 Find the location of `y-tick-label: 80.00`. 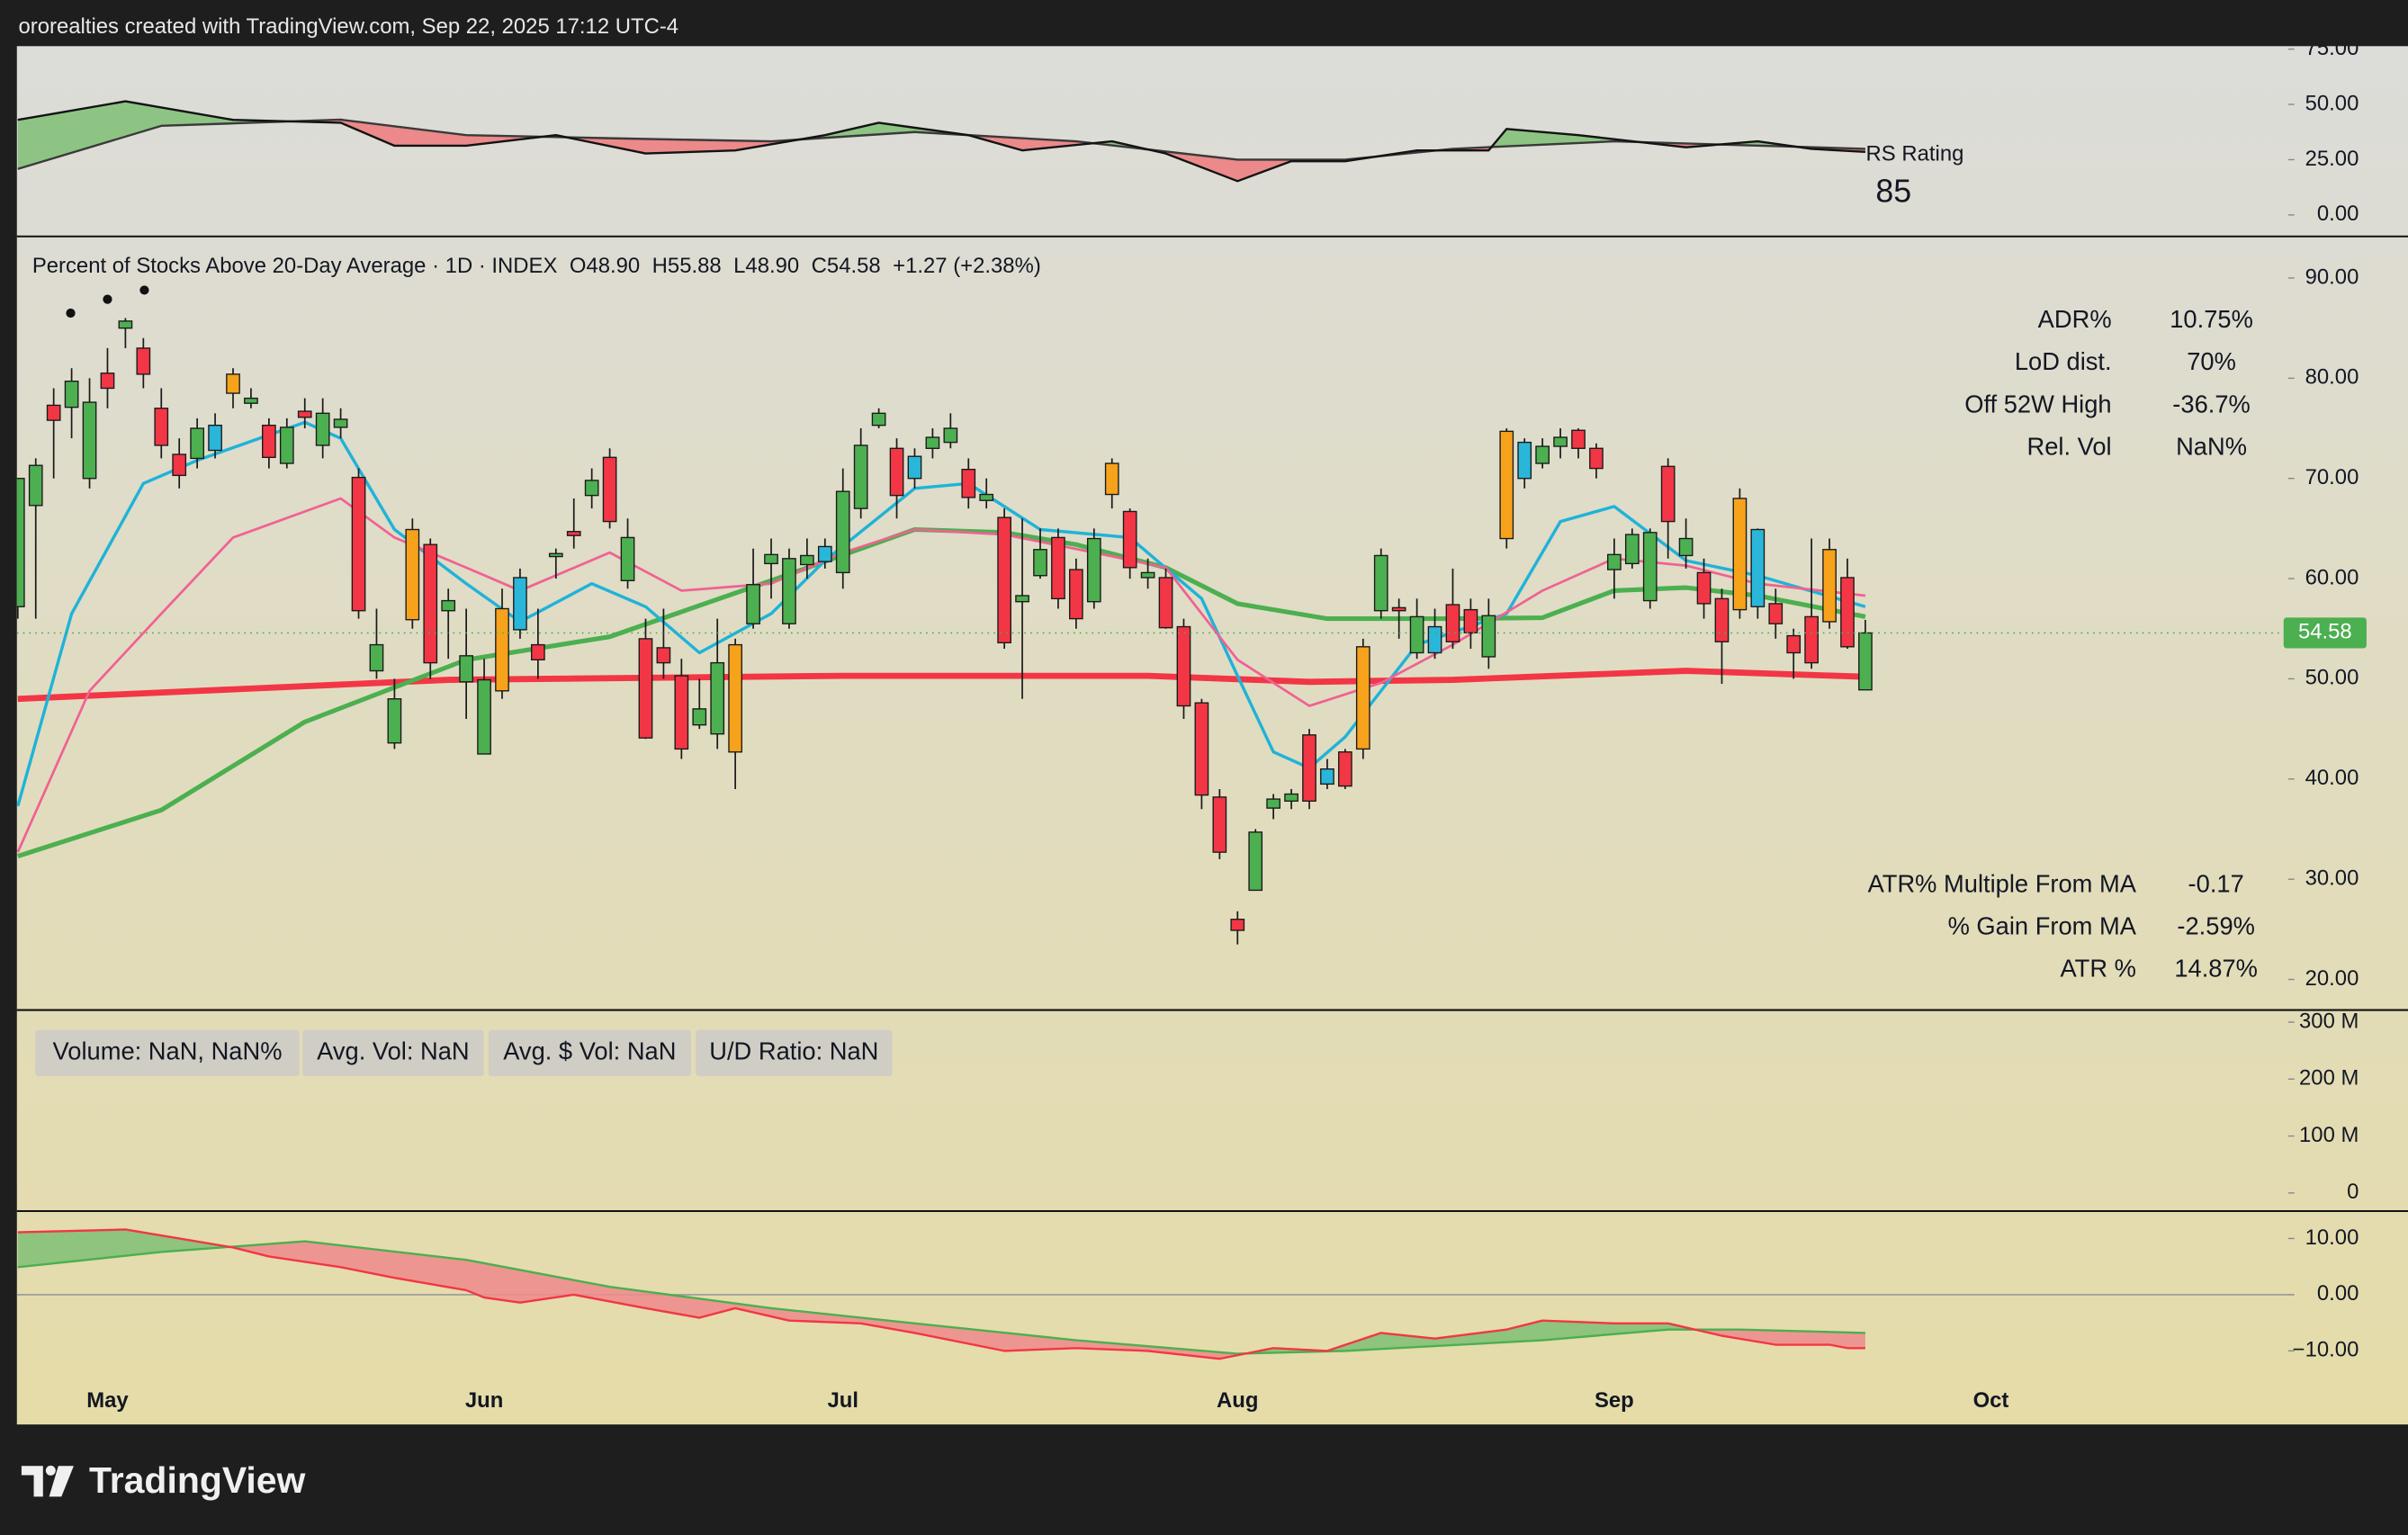

y-tick-label: 80.00 is located at coordinates (2332, 378).